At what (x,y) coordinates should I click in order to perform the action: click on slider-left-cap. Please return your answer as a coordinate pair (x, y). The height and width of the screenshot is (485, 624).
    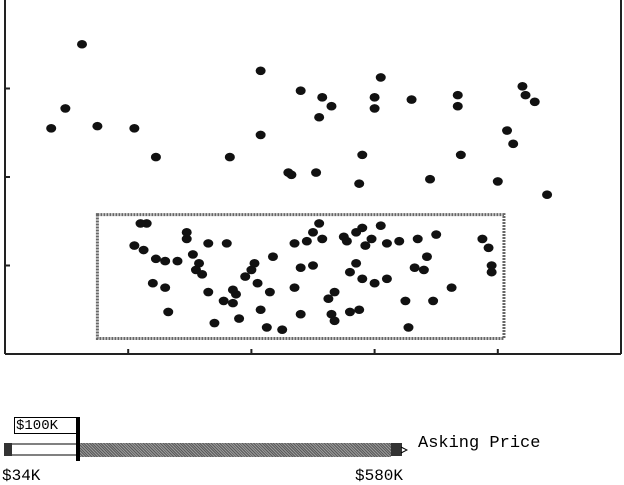
    Looking at the image, I should click on (8, 449).